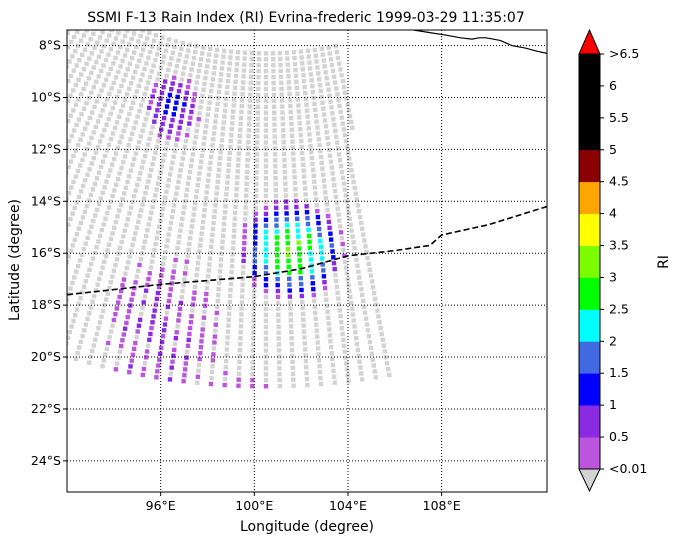 The image size is (682, 545). I want to click on x-tick-label: 108°E, so click(442, 505).